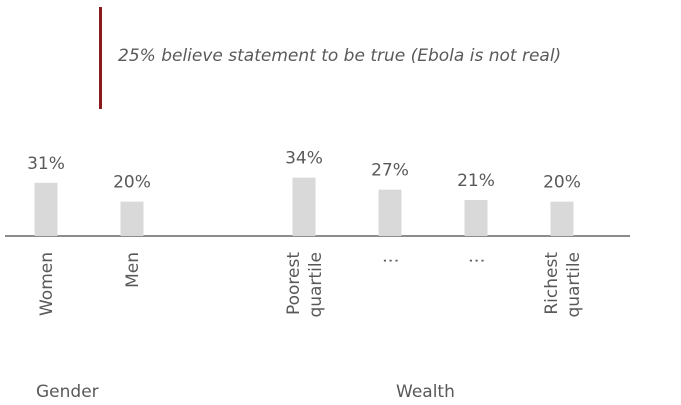  Describe the element at coordinates (552, 283) in the screenshot. I see `tick-label-5-0: Richest` at that location.